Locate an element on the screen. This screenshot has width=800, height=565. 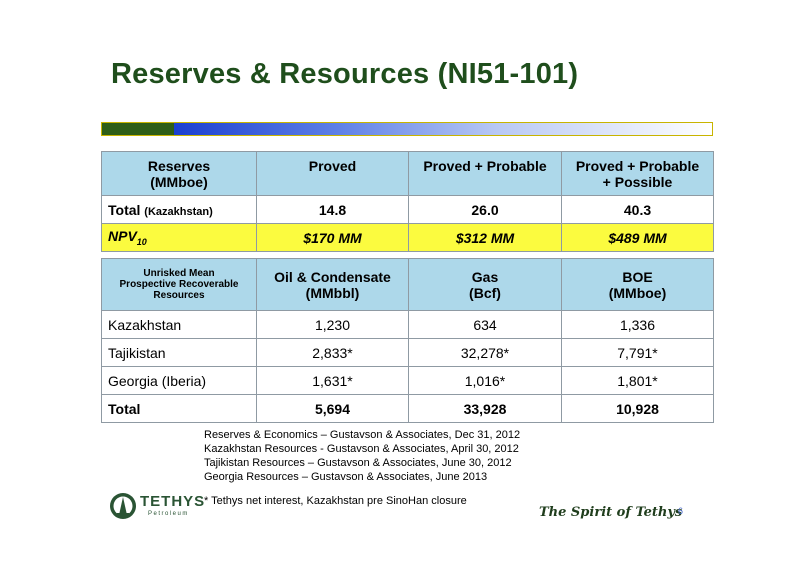
logo-name: TETHYS is located at coordinates (173, 501).